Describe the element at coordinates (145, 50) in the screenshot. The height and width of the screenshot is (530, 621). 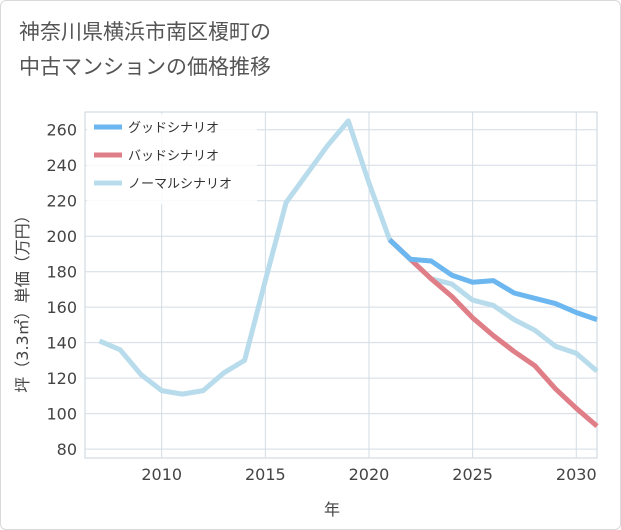
I see `chart-title: 神奈川県横浜市南区榎町の 中古マンションの価格推移` at that location.